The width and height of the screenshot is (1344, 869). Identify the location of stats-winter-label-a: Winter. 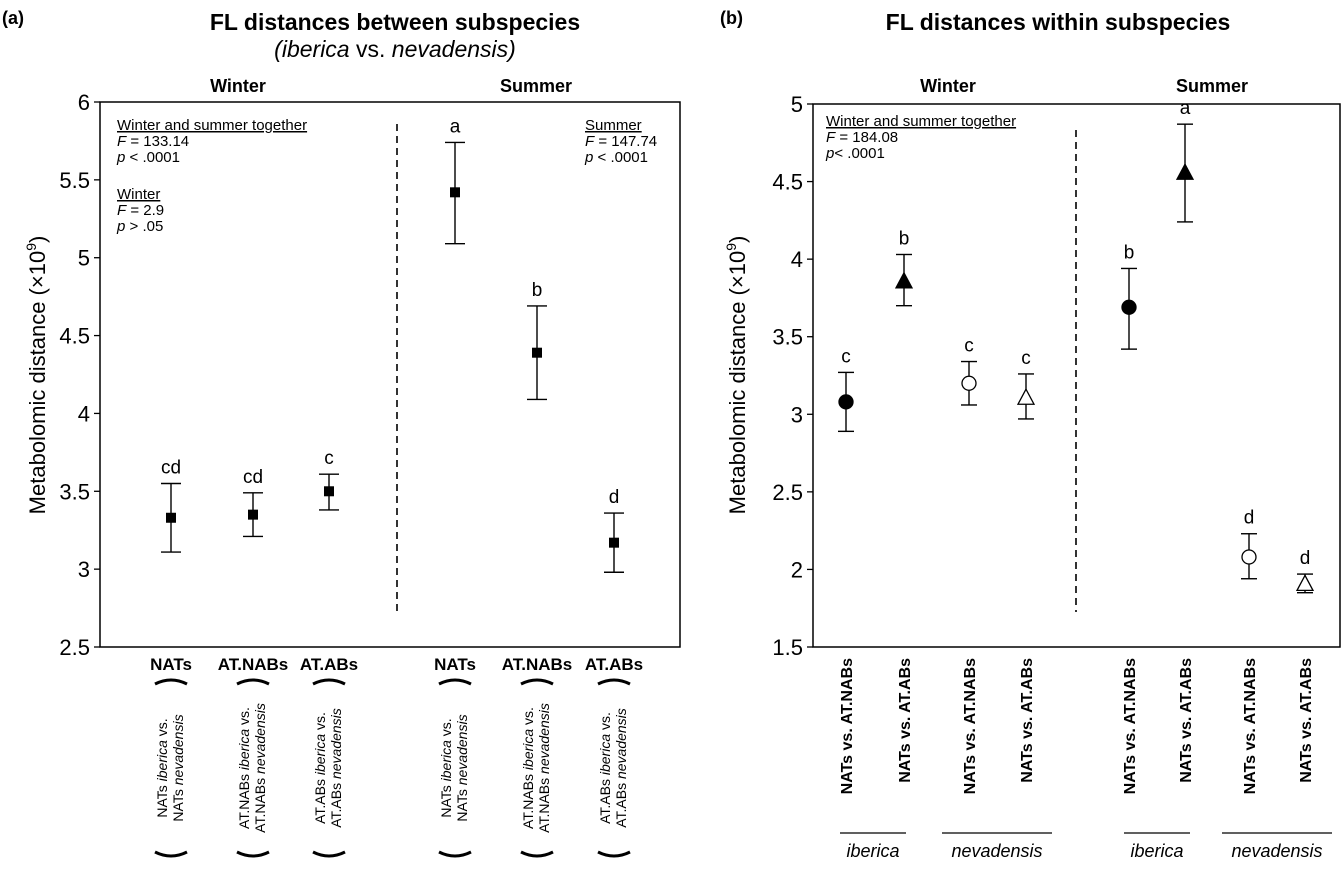
(138, 194).